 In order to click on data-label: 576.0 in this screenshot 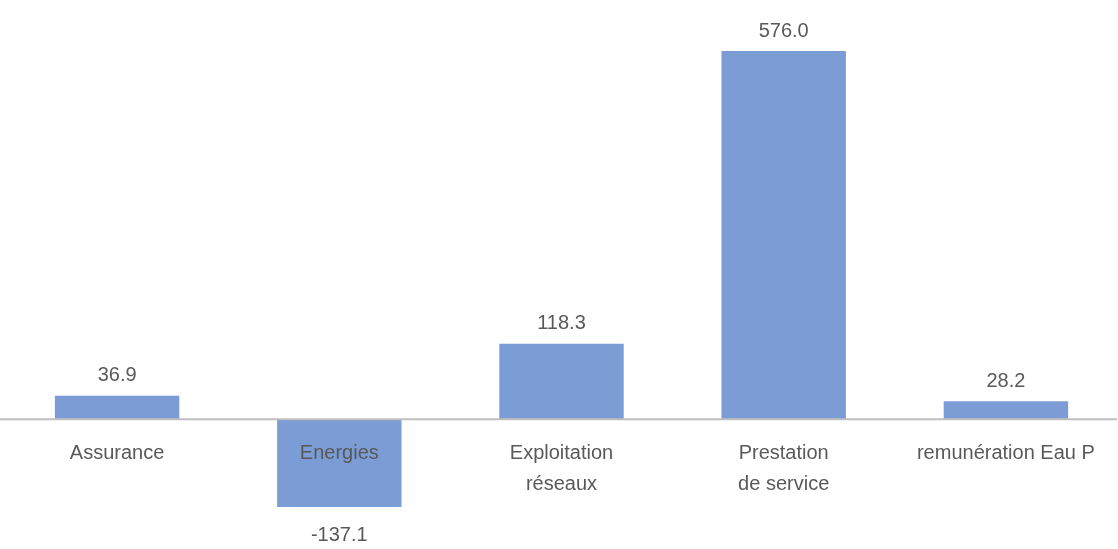, I will do `click(783, 29)`.